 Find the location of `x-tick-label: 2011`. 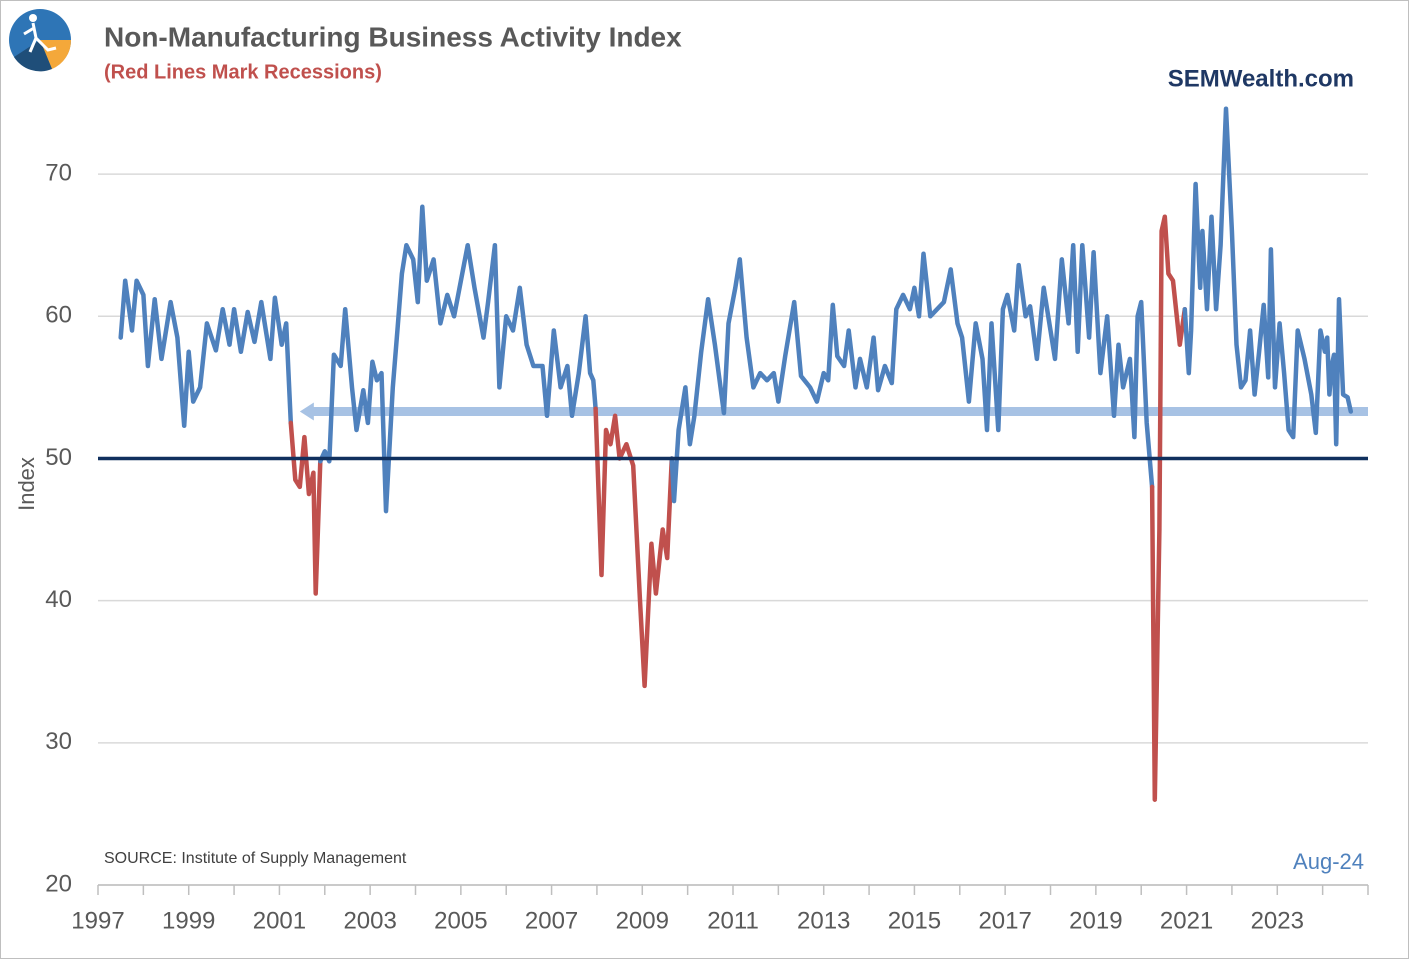

x-tick-label: 2011 is located at coordinates (733, 920).